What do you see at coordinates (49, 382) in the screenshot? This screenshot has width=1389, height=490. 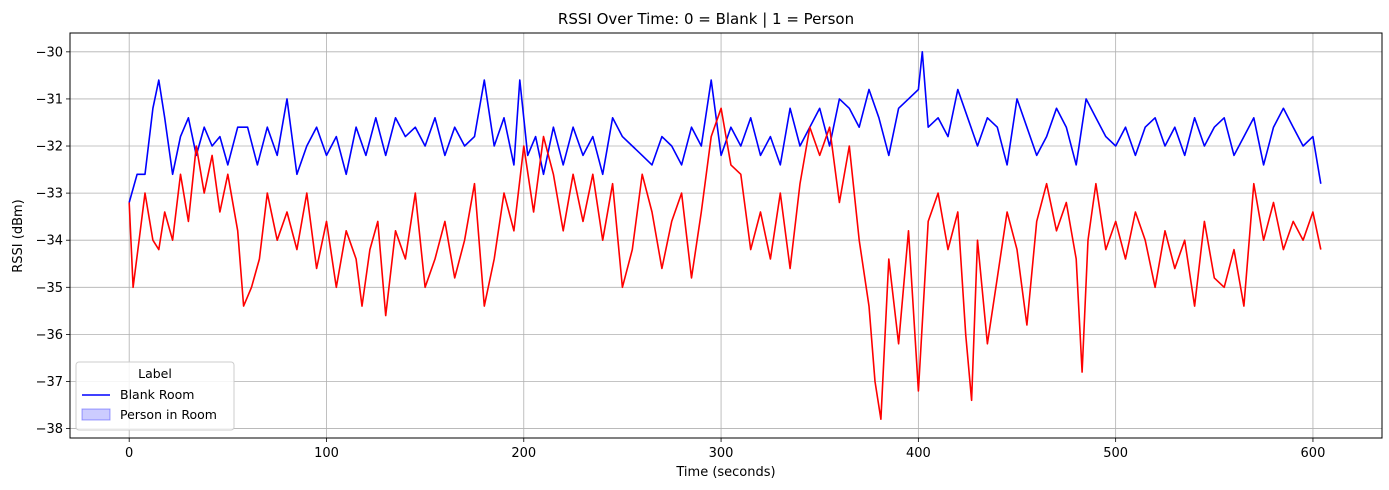 I see `y-tick-label: −37` at bounding box center [49, 382].